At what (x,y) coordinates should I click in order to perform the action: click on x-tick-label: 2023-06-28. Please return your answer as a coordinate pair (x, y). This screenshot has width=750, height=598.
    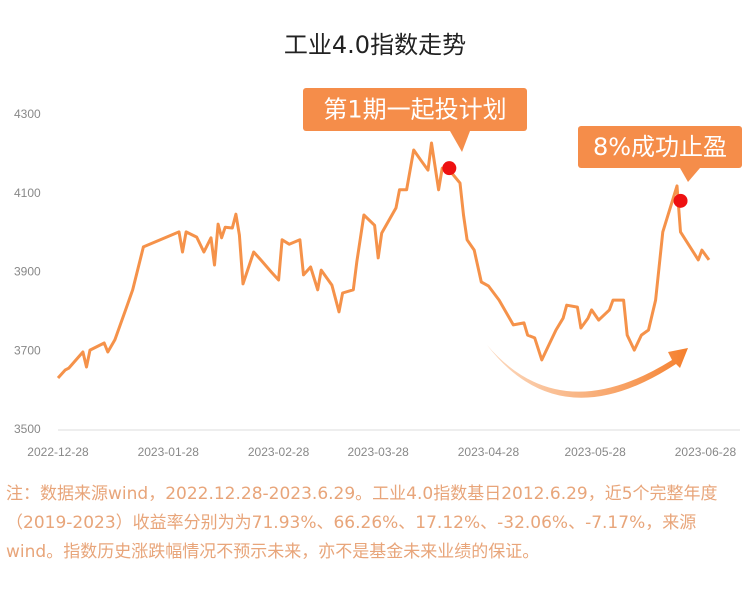
    Looking at the image, I should click on (706, 452).